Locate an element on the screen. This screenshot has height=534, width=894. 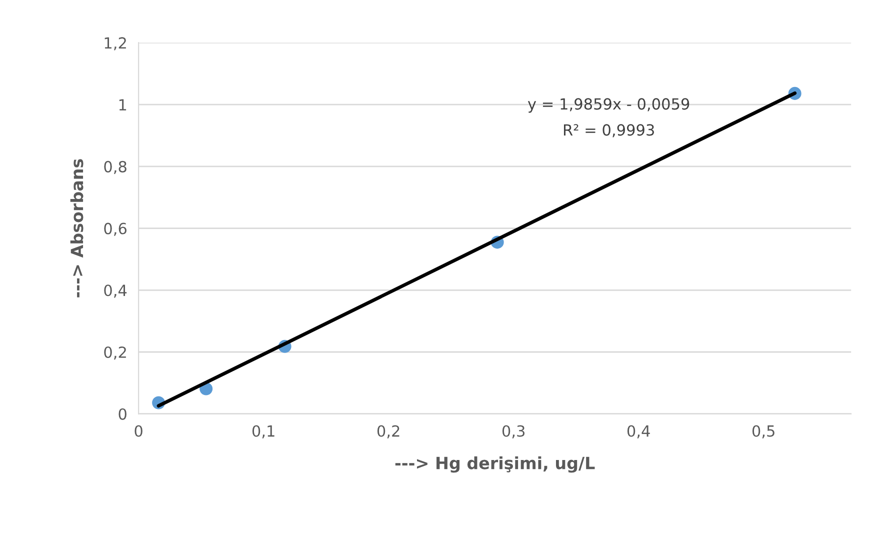
y-tick-label: 1,2 is located at coordinates (115, 43).